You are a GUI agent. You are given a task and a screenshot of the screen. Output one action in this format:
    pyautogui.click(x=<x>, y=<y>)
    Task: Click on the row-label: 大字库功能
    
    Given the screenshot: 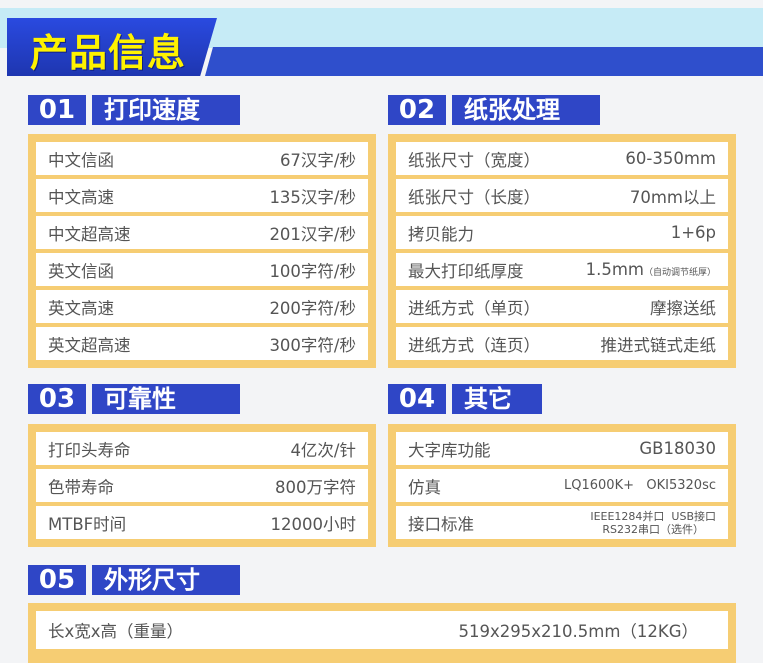 What is the action you would take?
    pyautogui.click(x=449, y=450)
    